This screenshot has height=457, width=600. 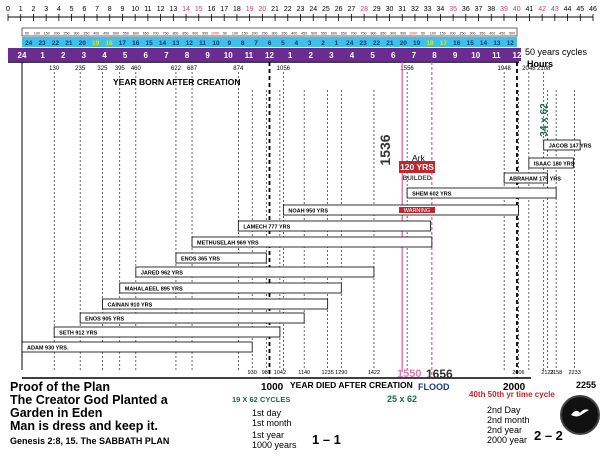 What do you see at coordinates (175, 34) in the screenshot?
I see `cycle-tick-label: 800` at bounding box center [175, 34].